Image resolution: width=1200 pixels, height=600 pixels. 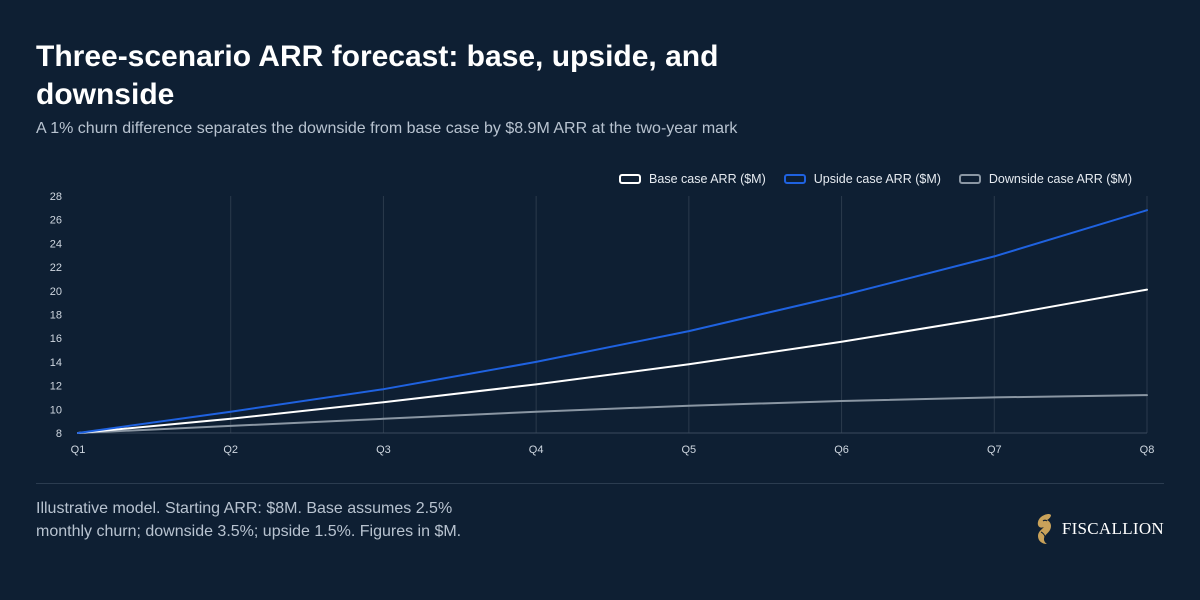 What do you see at coordinates (56, 339) in the screenshot?
I see `y-tick-label: 16` at bounding box center [56, 339].